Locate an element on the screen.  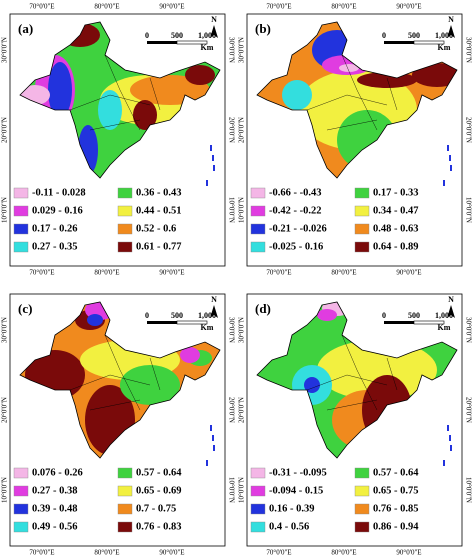
legend-label: 0.64 - 0.89 is located at coordinates (396, 246).